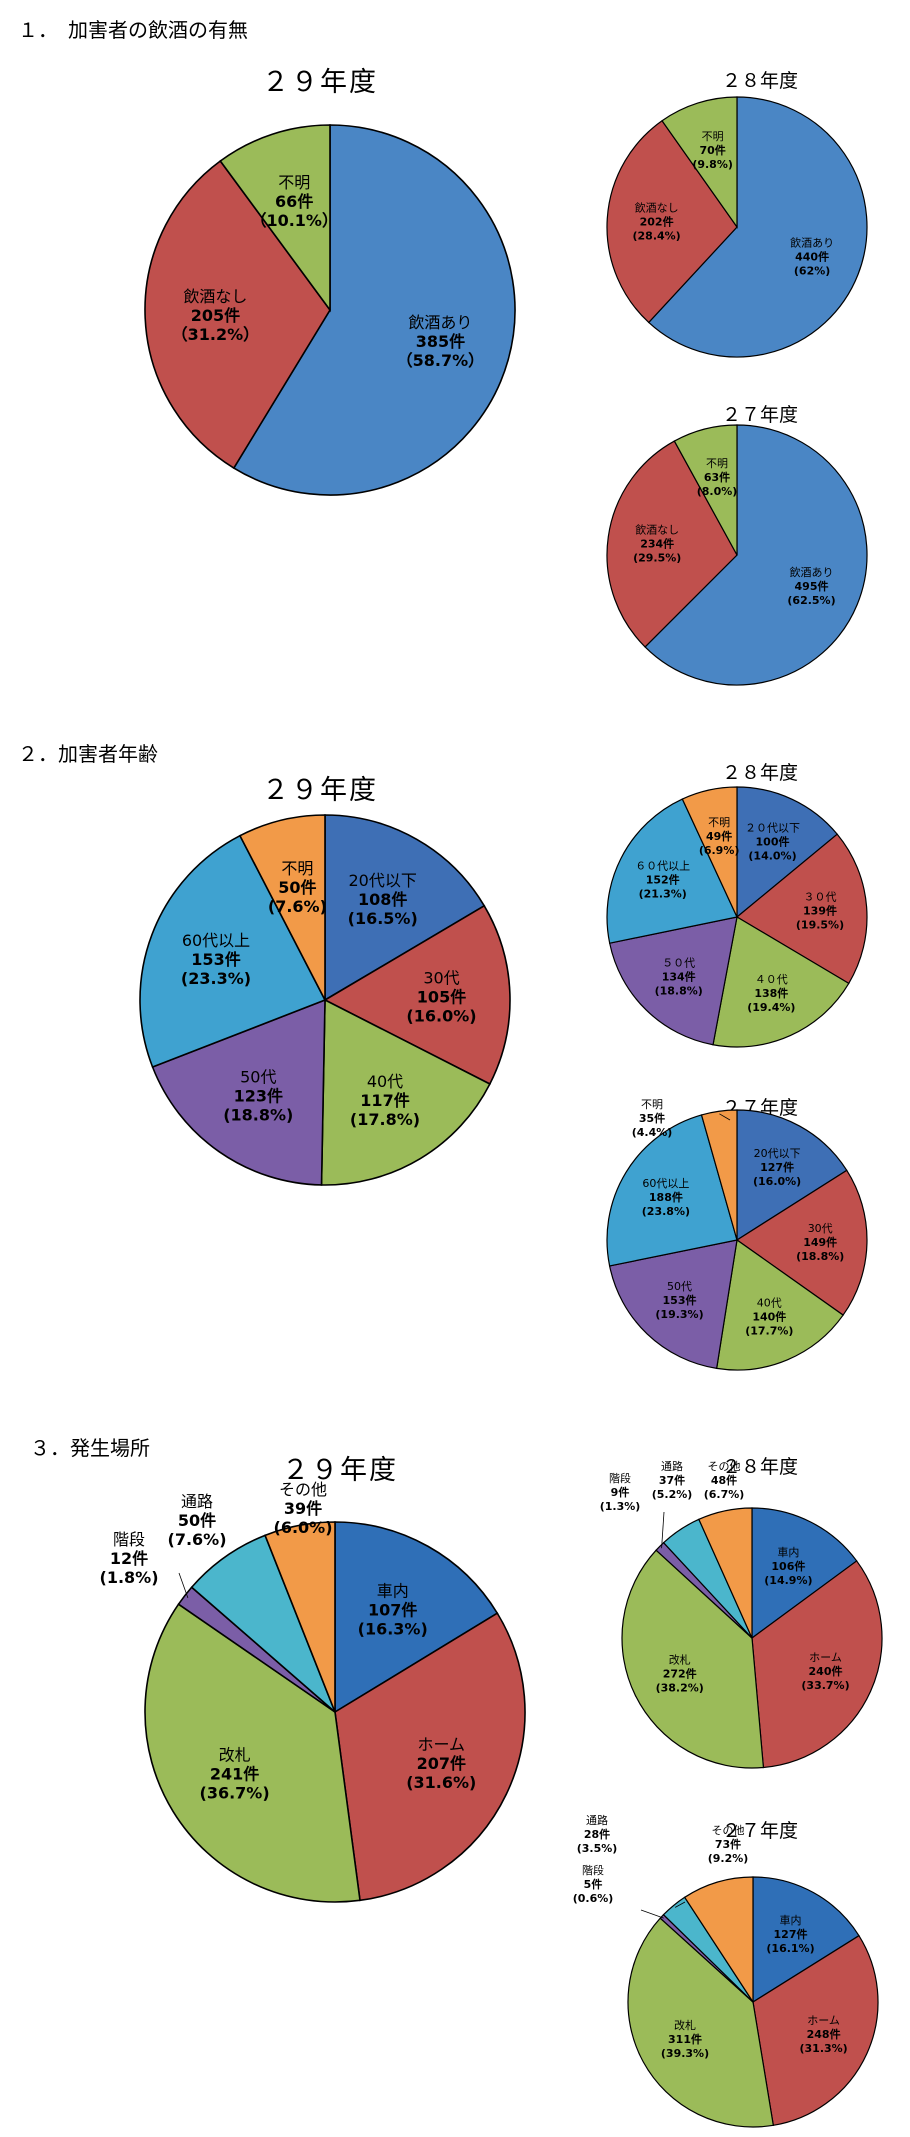  Describe the element at coordinates (685, 2039) in the screenshot. I see `slice-label-count-ticket-gate: 311件` at that location.